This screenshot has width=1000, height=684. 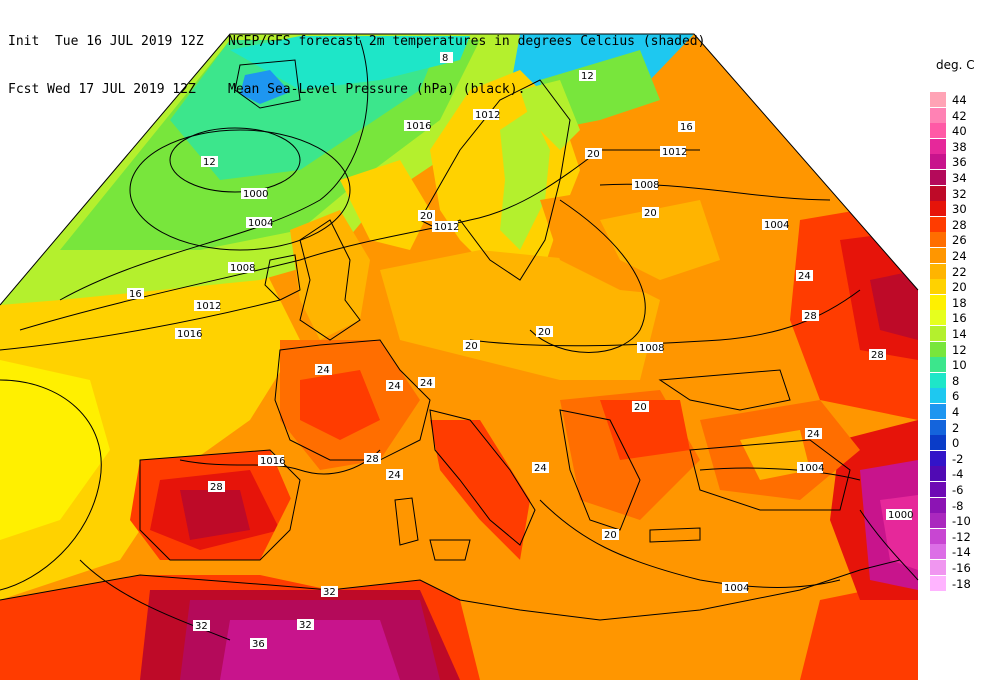 What do you see at coordinates (959, 271) in the screenshot?
I see `legend-label: 22` at bounding box center [959, 271].